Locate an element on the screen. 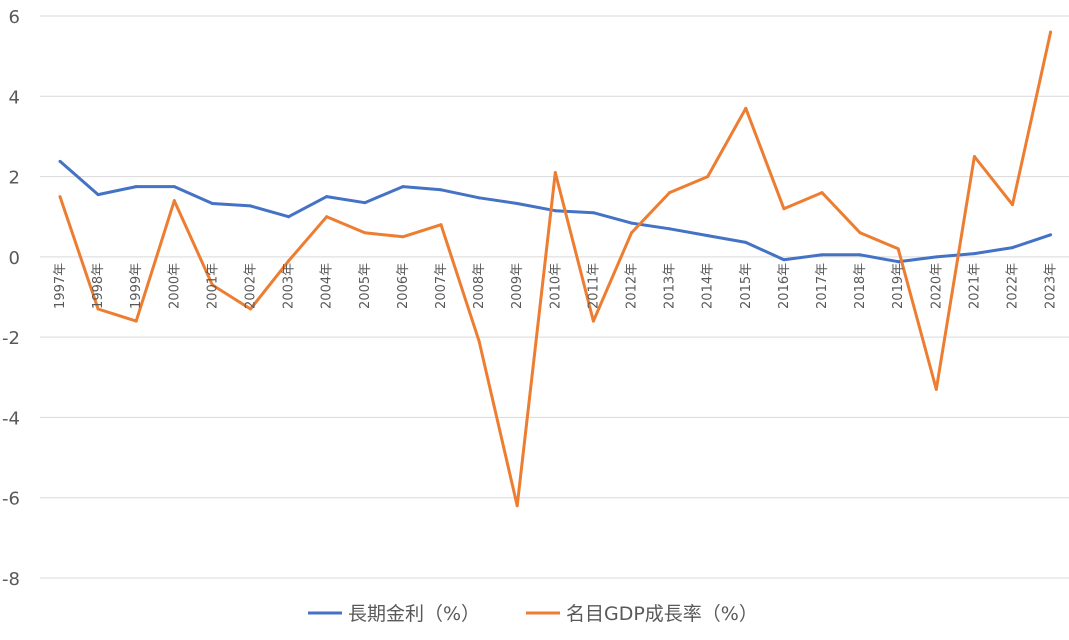  x-tick-label: 1997年 is located at coordinates (60, 286).